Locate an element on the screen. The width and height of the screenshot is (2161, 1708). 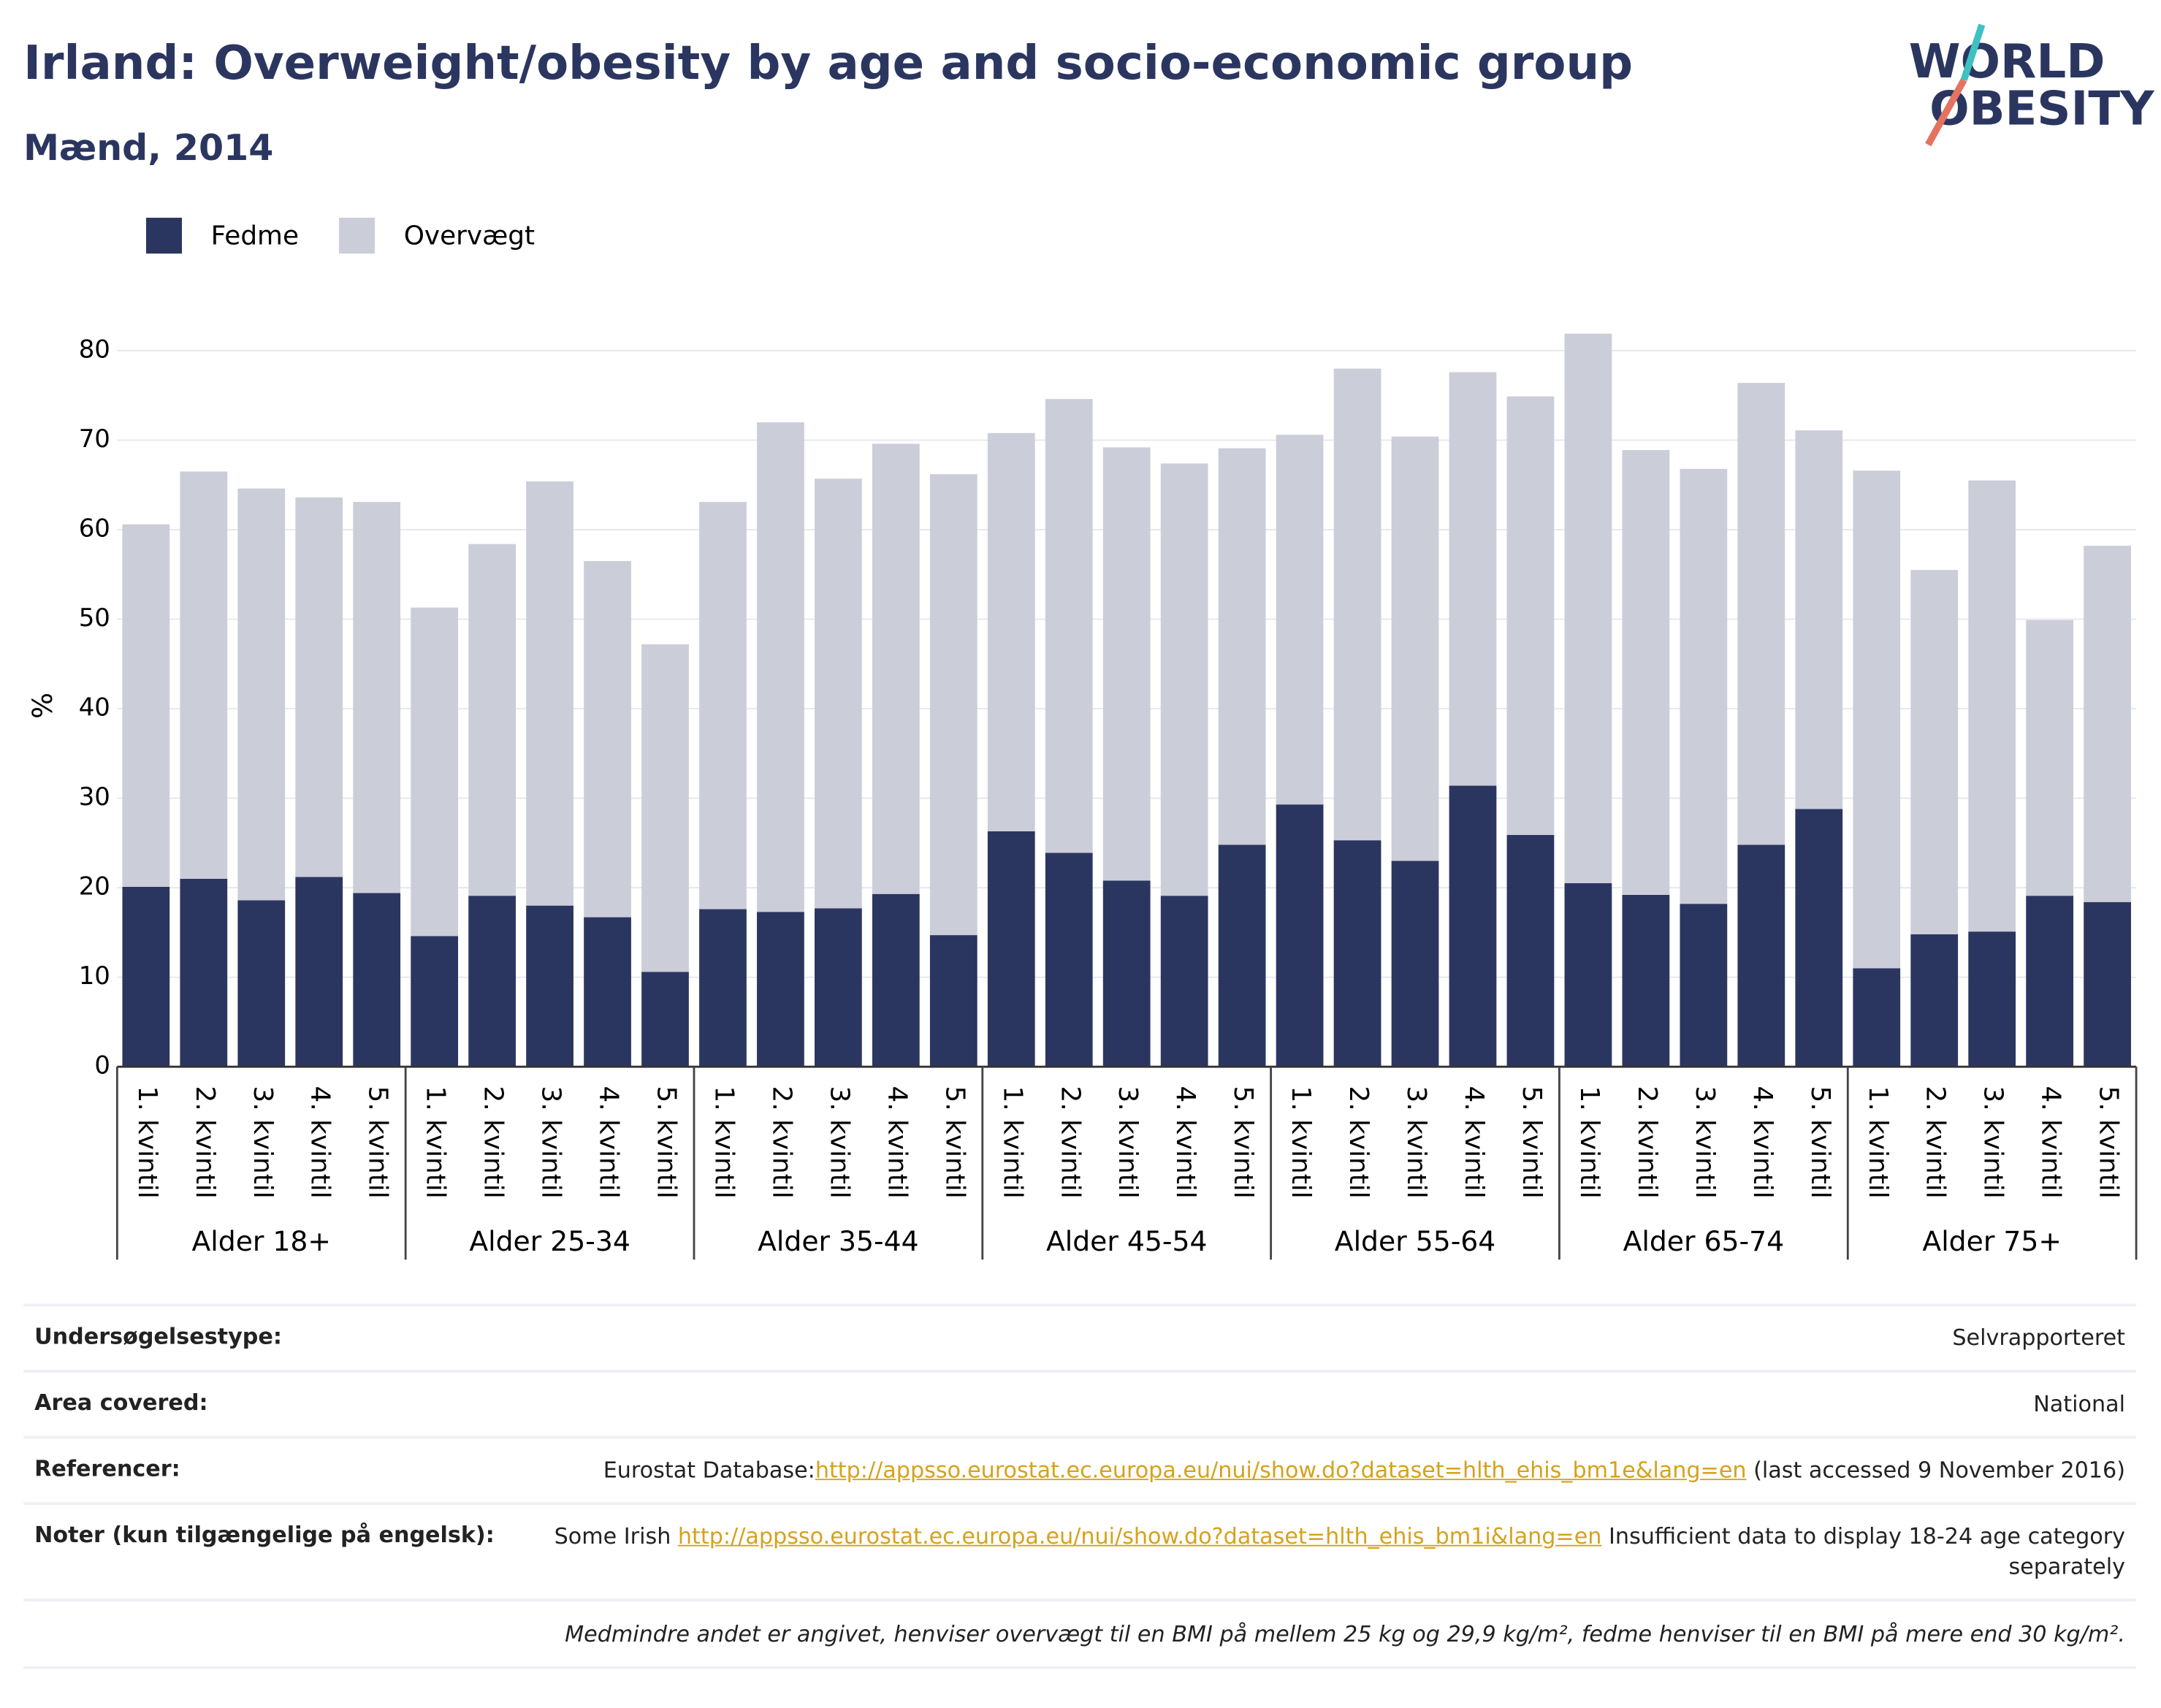
y-tick-label: 0 is located at coordinates (102, 1065).